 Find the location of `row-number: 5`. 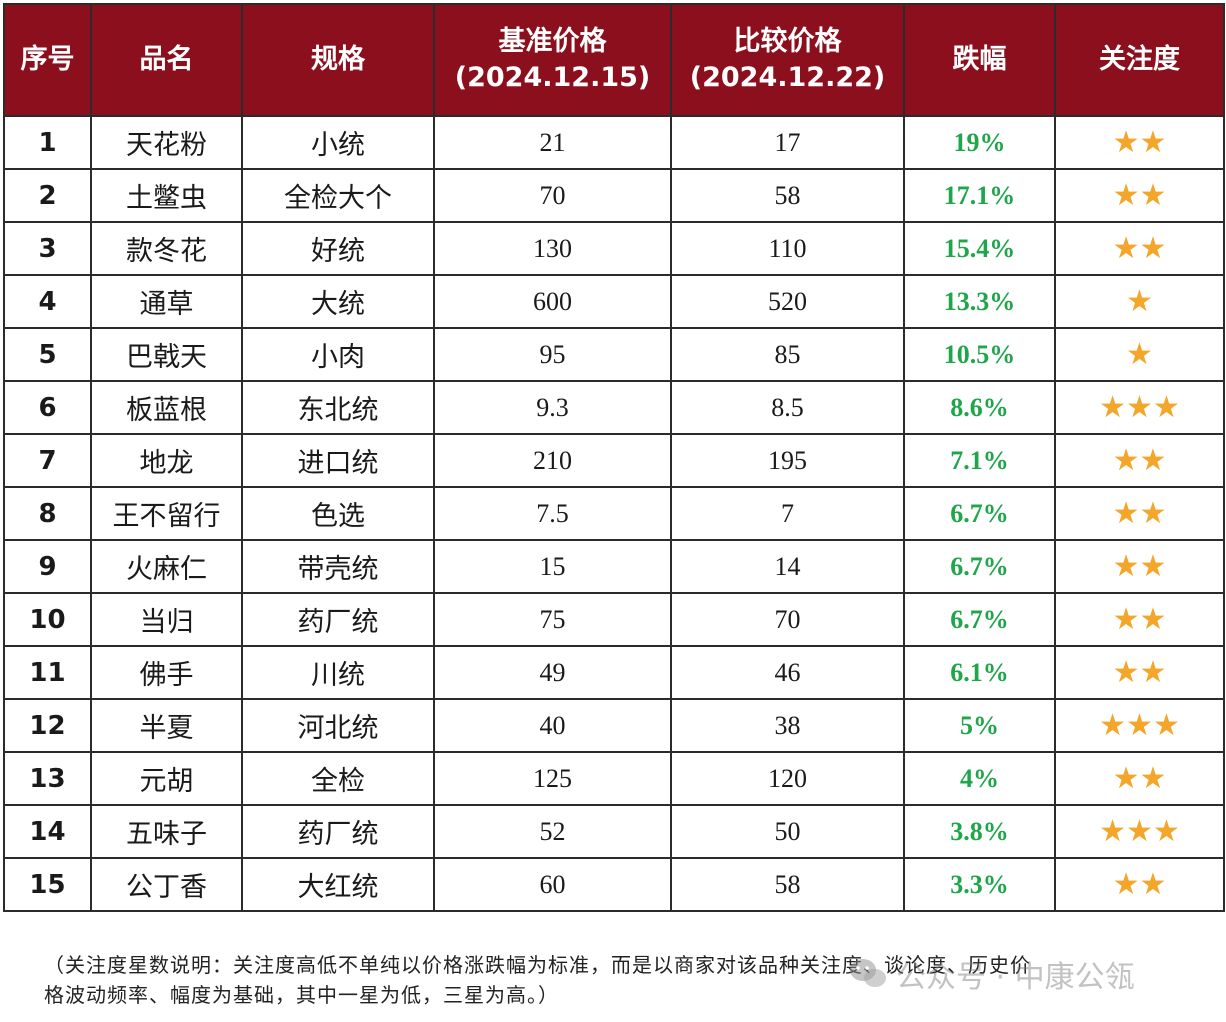

row-number: 5 is located at coordinates (47, 354).